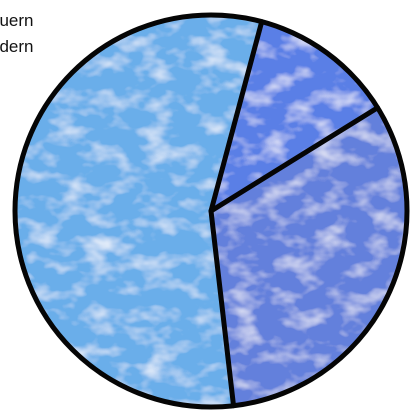  What do you see at coordinates (17, 20) in the screenshot?
I see `legend-entry-1: euern` at bounding box center [17, 20].